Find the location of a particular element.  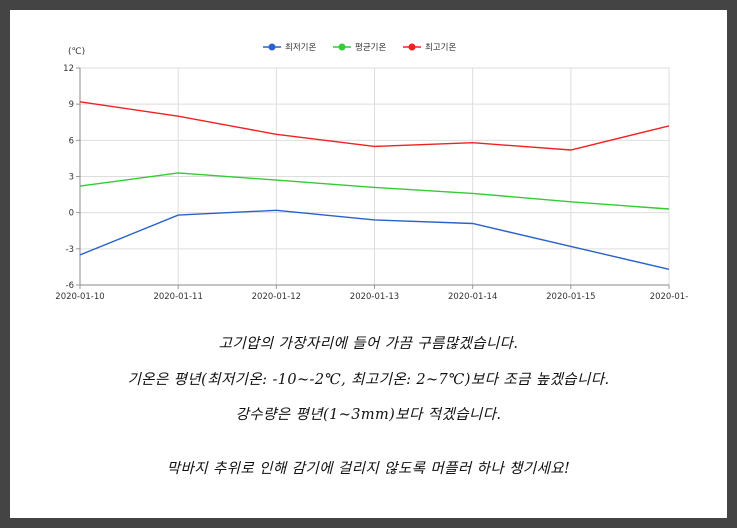

x-tick-label: 2020-01-14 is located at coordinates (472, 297).